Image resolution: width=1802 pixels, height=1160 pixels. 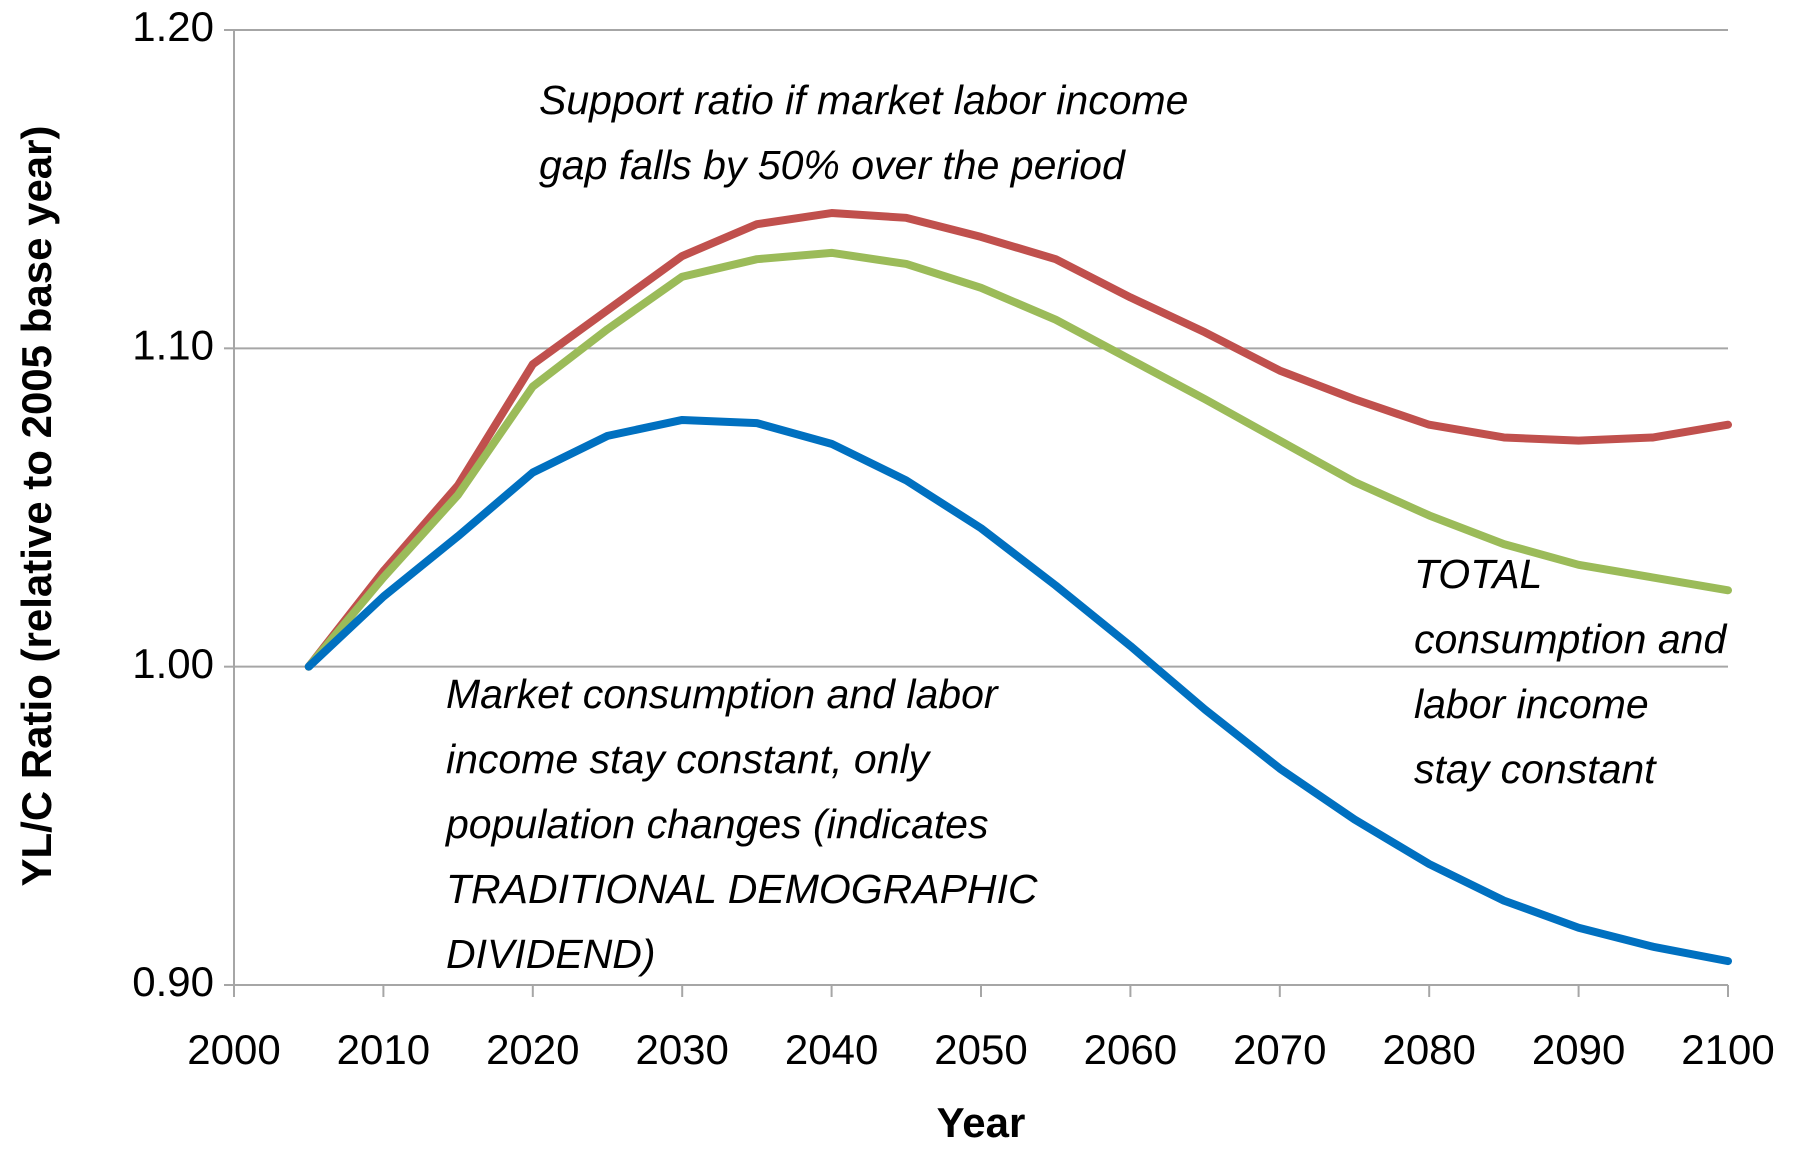 What do you see at coordinates (1535, 769) in the screenshot?
I see `annotation: stay constant` at bounding box center [1535, 769].